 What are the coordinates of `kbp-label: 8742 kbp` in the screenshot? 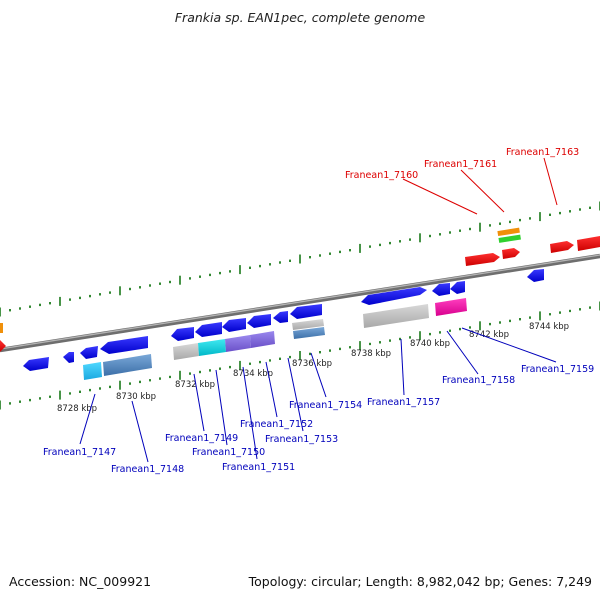 It's located at (489, 335).